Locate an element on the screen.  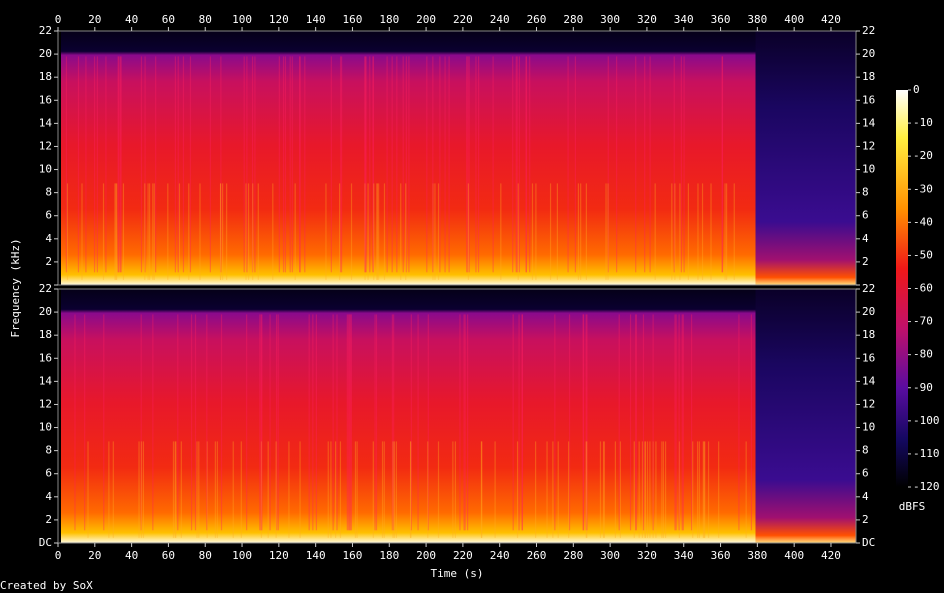
y-tick-label: 2 is located at coordinates (48, 519).